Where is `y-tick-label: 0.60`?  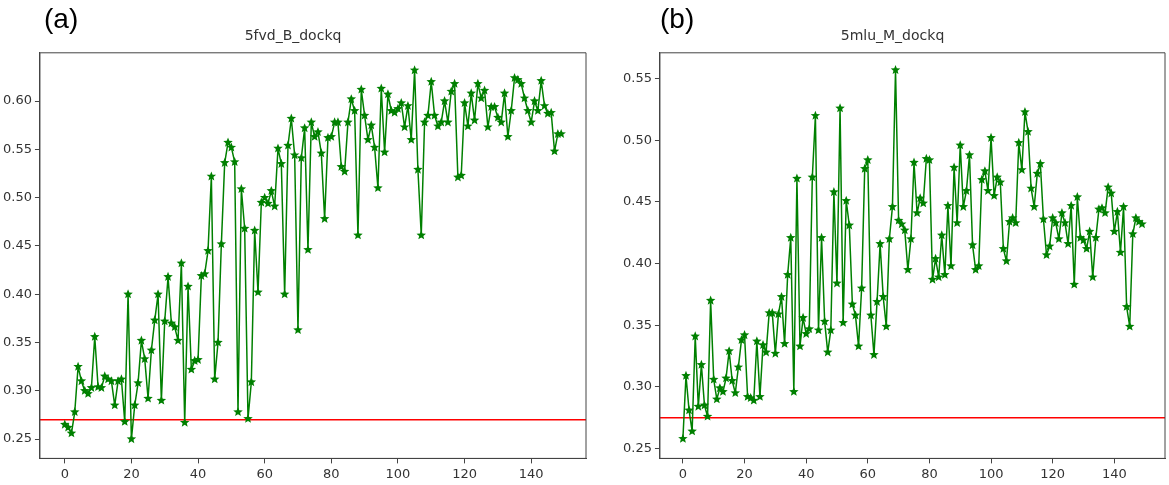 y-tick-label: 0.60 is located at coordinates (17, 100).